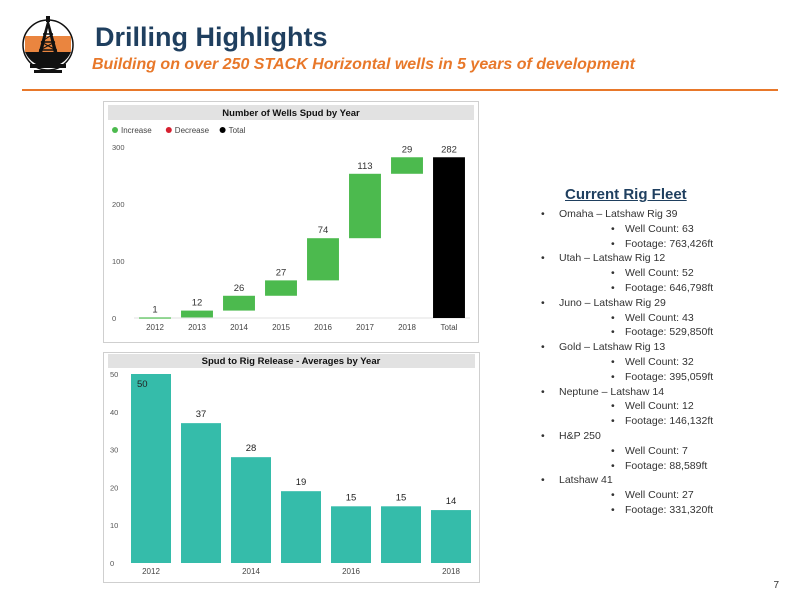  I want to click on data-label: 29, so click(407, 149).